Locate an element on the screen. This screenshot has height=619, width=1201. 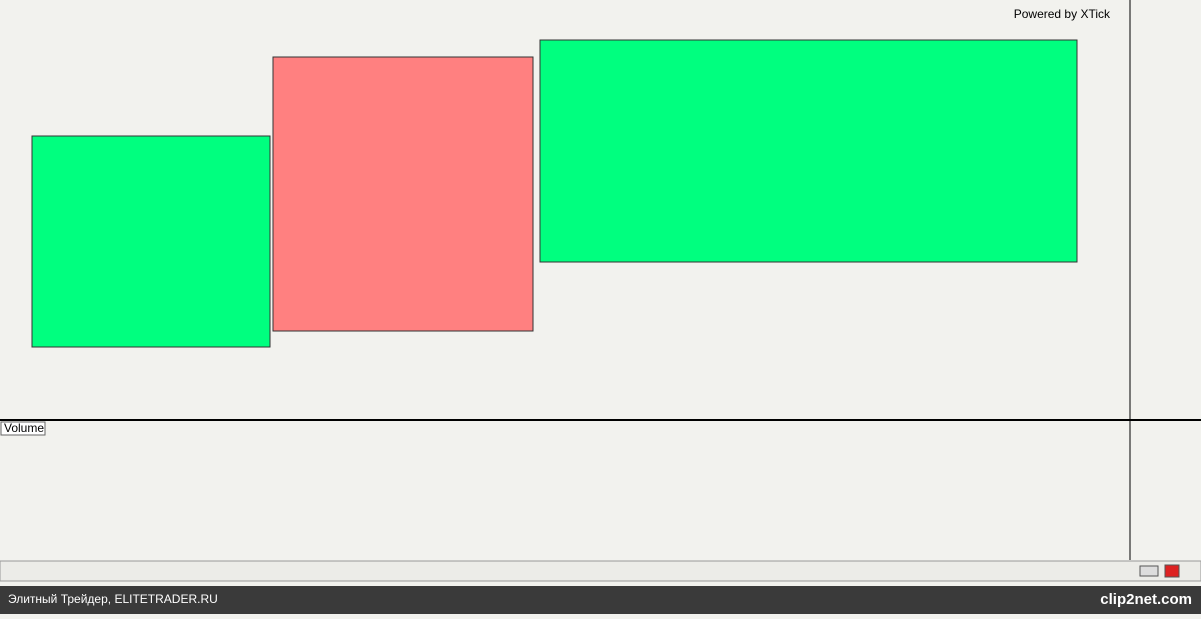
powered-by: Powered by XTick is located at coordinates (1062, 14).